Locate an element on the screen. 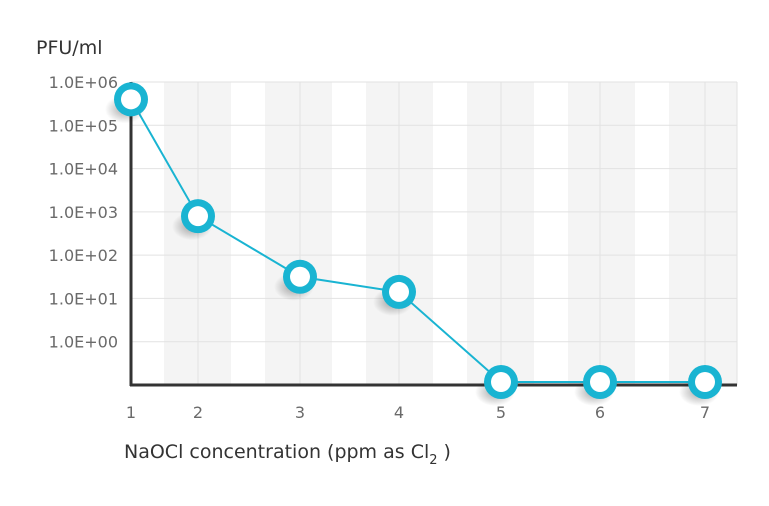 This screenshot has height=506, width=769. x-axis-title-main: NaOCl concentration (ppm as Cl is located at coordinates (276, 452).